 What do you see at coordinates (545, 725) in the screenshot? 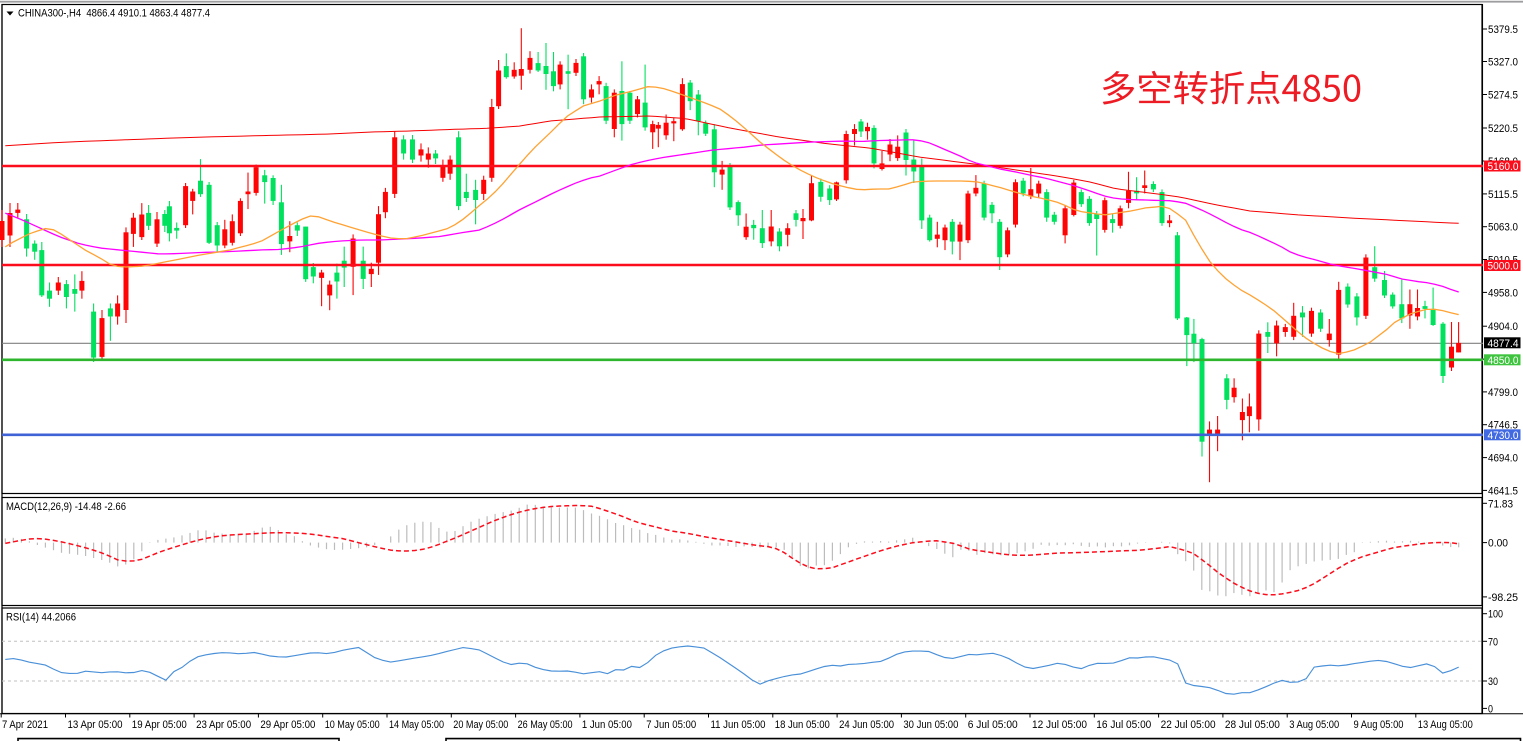
I see `svg-text: 26 May 05:00` at bounding box center [545, 725].